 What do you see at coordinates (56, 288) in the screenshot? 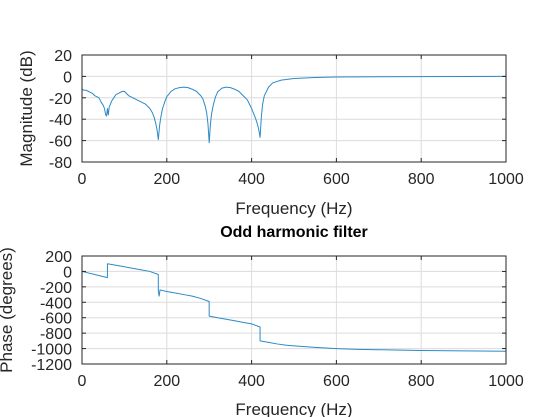
I see `y-tick-label: -200` at bounding box center [56, 288].